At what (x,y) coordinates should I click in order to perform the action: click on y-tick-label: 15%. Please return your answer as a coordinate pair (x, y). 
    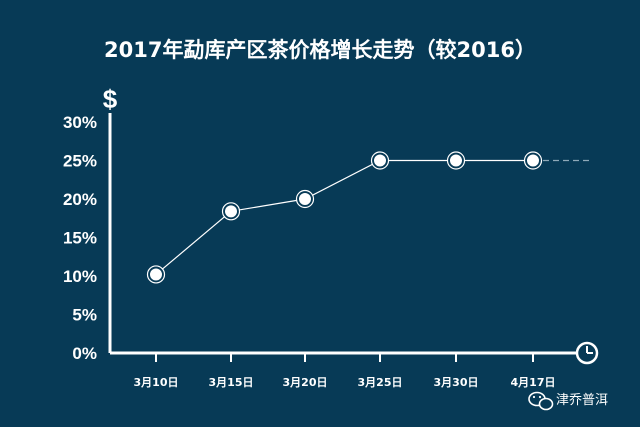
    Looking at the image, I should click on (80, 238).